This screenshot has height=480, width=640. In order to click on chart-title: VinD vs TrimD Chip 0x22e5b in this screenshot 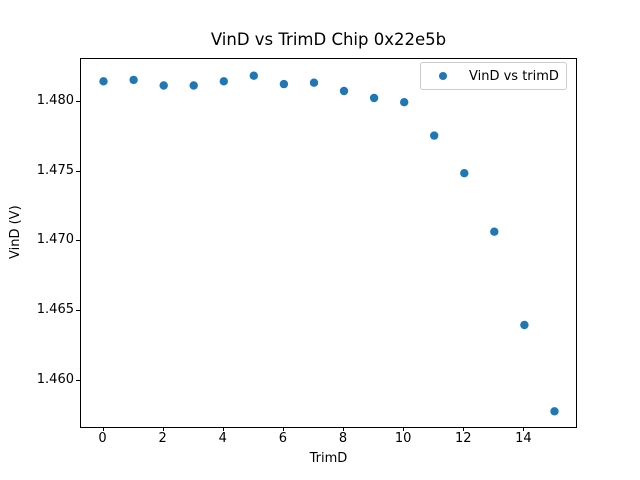, I will do `click(328, 39)`.